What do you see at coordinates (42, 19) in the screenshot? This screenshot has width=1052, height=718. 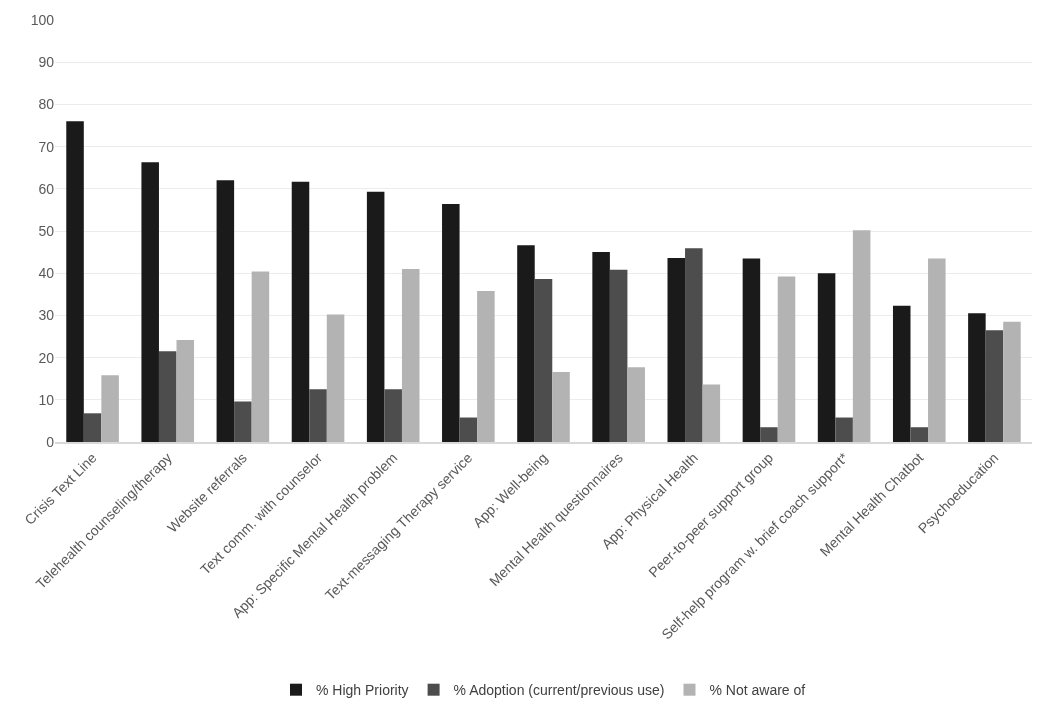 I see `y-tick-label: 100` at bounding box center [42, 19].